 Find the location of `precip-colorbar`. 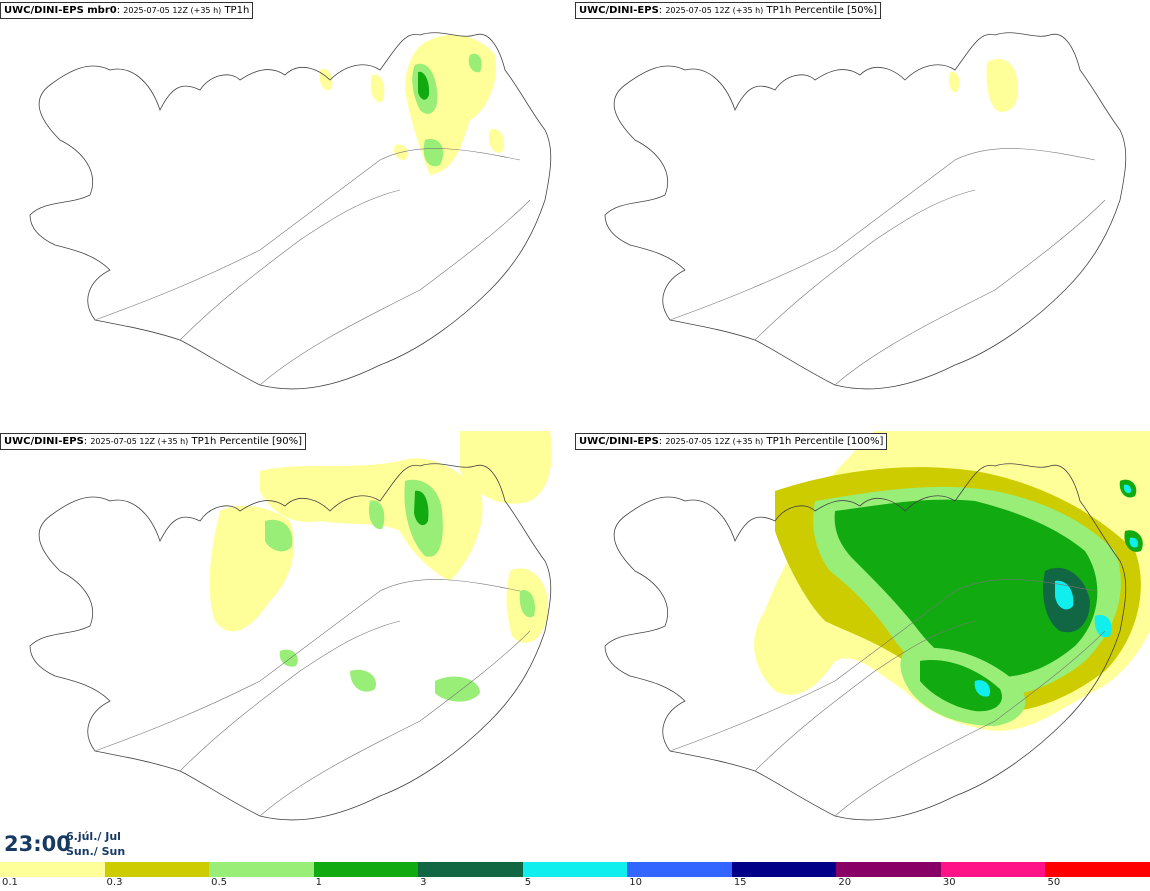

precip-colorbar is located at coordinates (575, 869).